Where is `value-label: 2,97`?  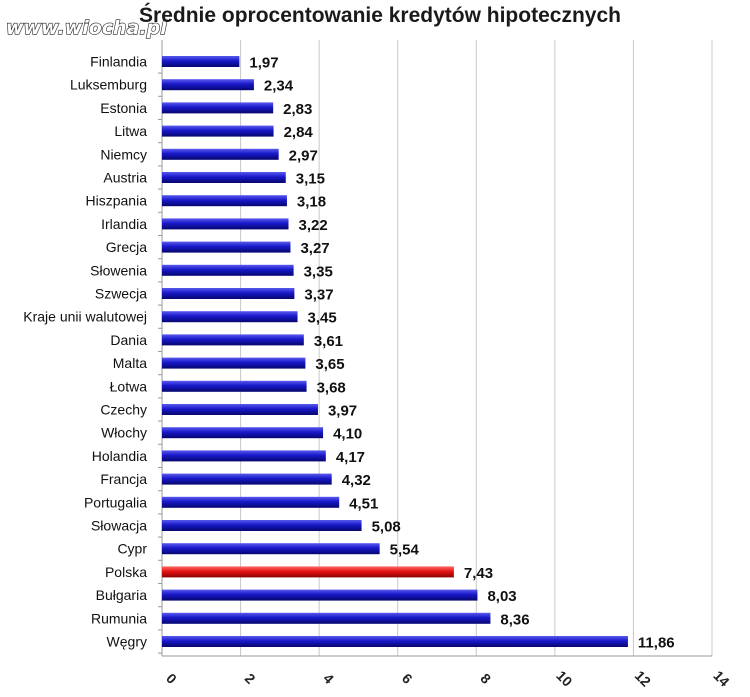
value-label: 2,97 is located at coordinates (303, 155).